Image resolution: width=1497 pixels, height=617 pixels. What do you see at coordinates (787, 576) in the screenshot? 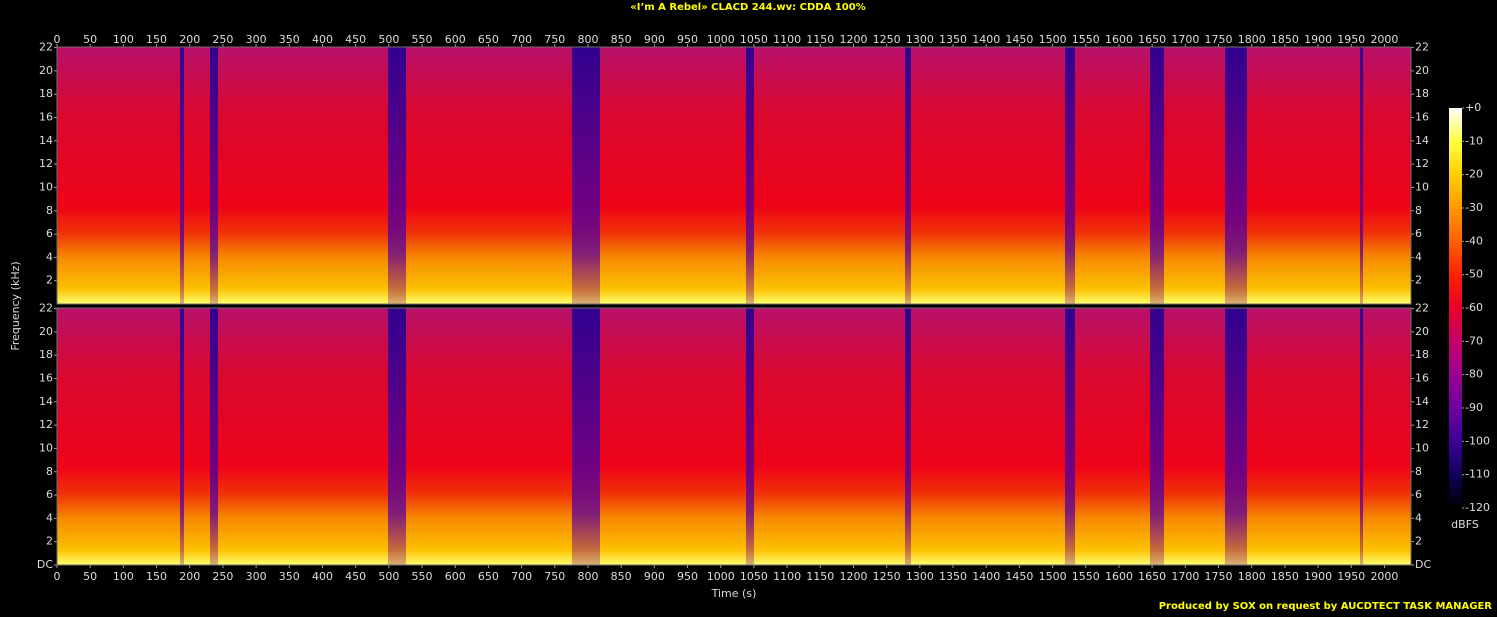
I see `x-tick-label: 1100` at bounding box center [787, 576].